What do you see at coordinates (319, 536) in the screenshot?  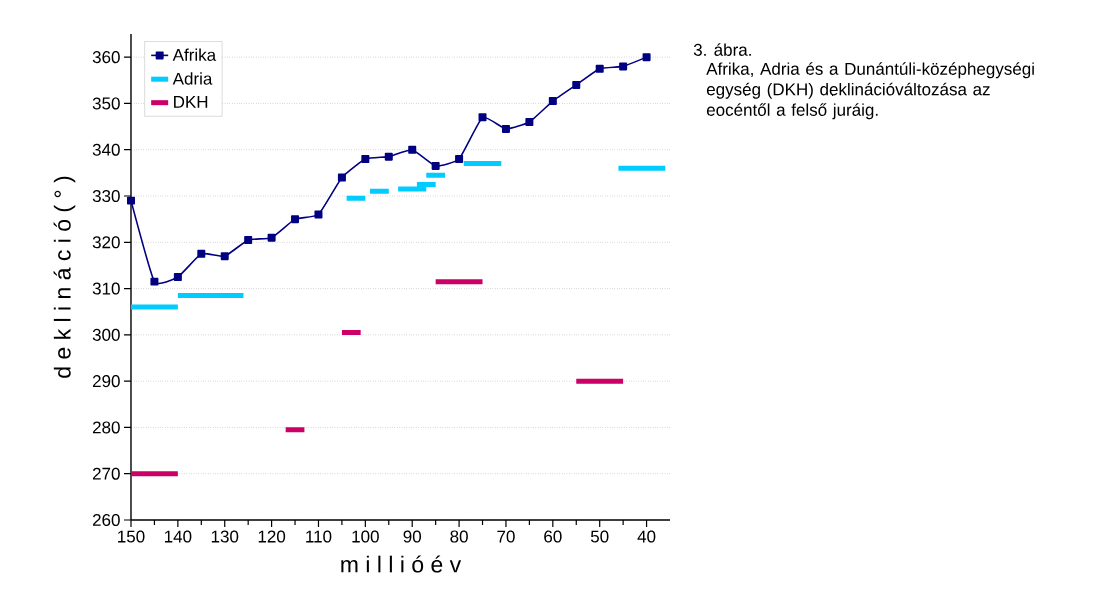 I see `x-tick-label: 110` at bounding box center [319, 536].